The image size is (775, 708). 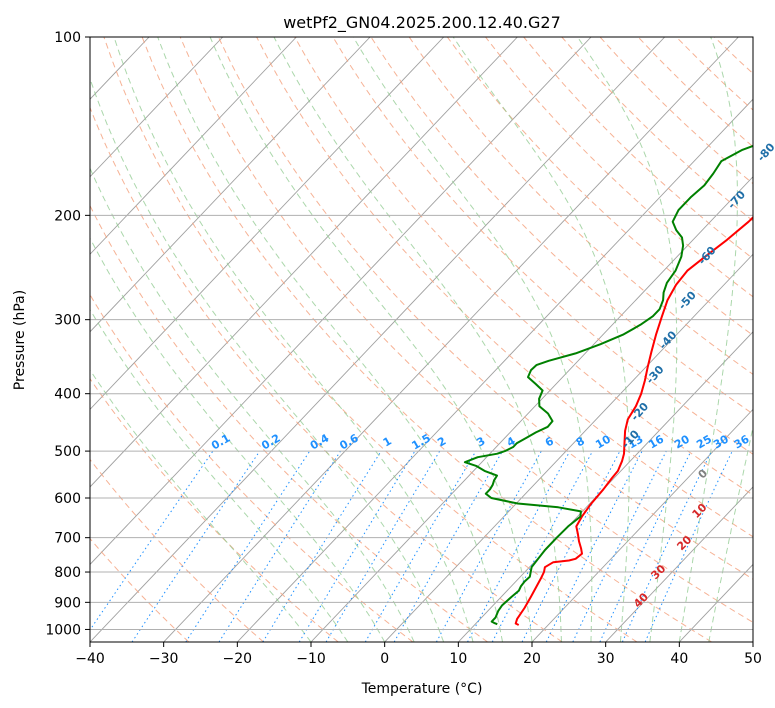 What do you see at coordinates (67, 38) in the screenshot?
I see `y-tick-label: 100` at bounding box center [67, 38].